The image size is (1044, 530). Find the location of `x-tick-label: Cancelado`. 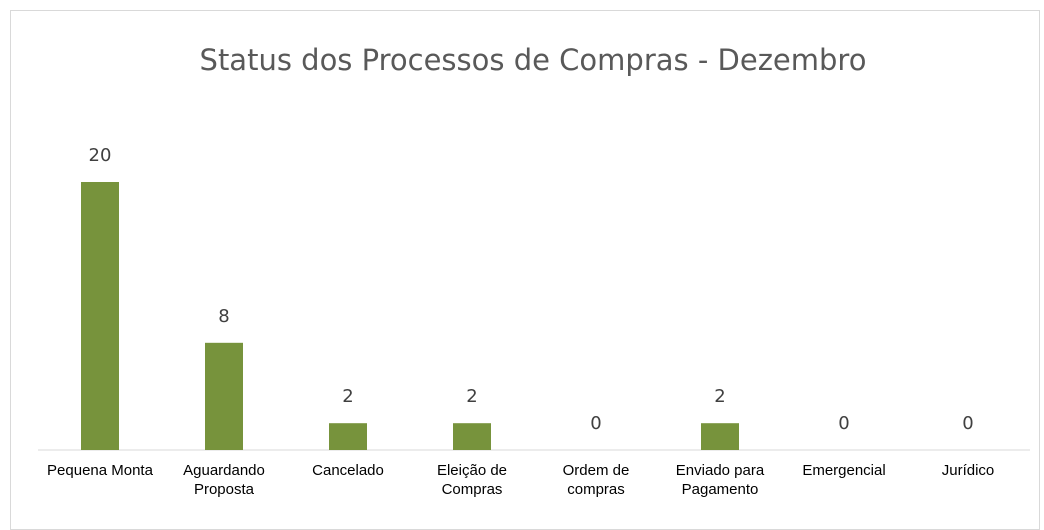

x-tick-label: Cancelado is located at coordinates (348, 470).